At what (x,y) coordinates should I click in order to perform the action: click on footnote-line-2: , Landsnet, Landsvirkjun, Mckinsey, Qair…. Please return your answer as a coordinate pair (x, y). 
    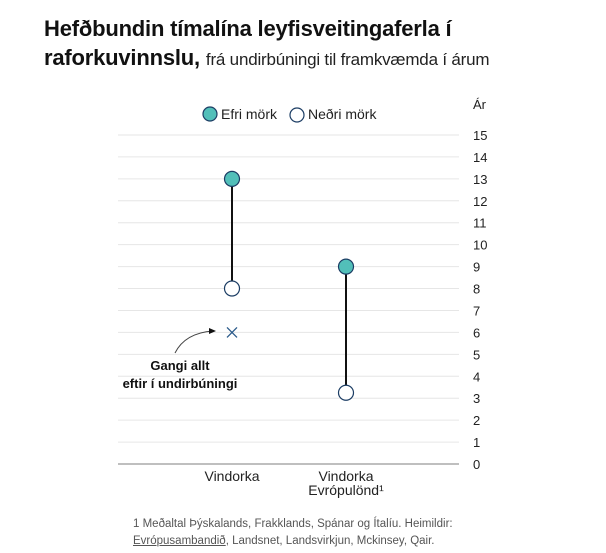
    Looking at the image, I should click on (330, 541).